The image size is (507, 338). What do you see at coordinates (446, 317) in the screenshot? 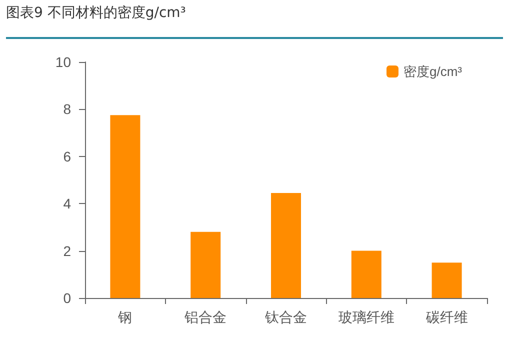
I see `x-tick-label: 碳纤维` at bounding box center [446, 317].